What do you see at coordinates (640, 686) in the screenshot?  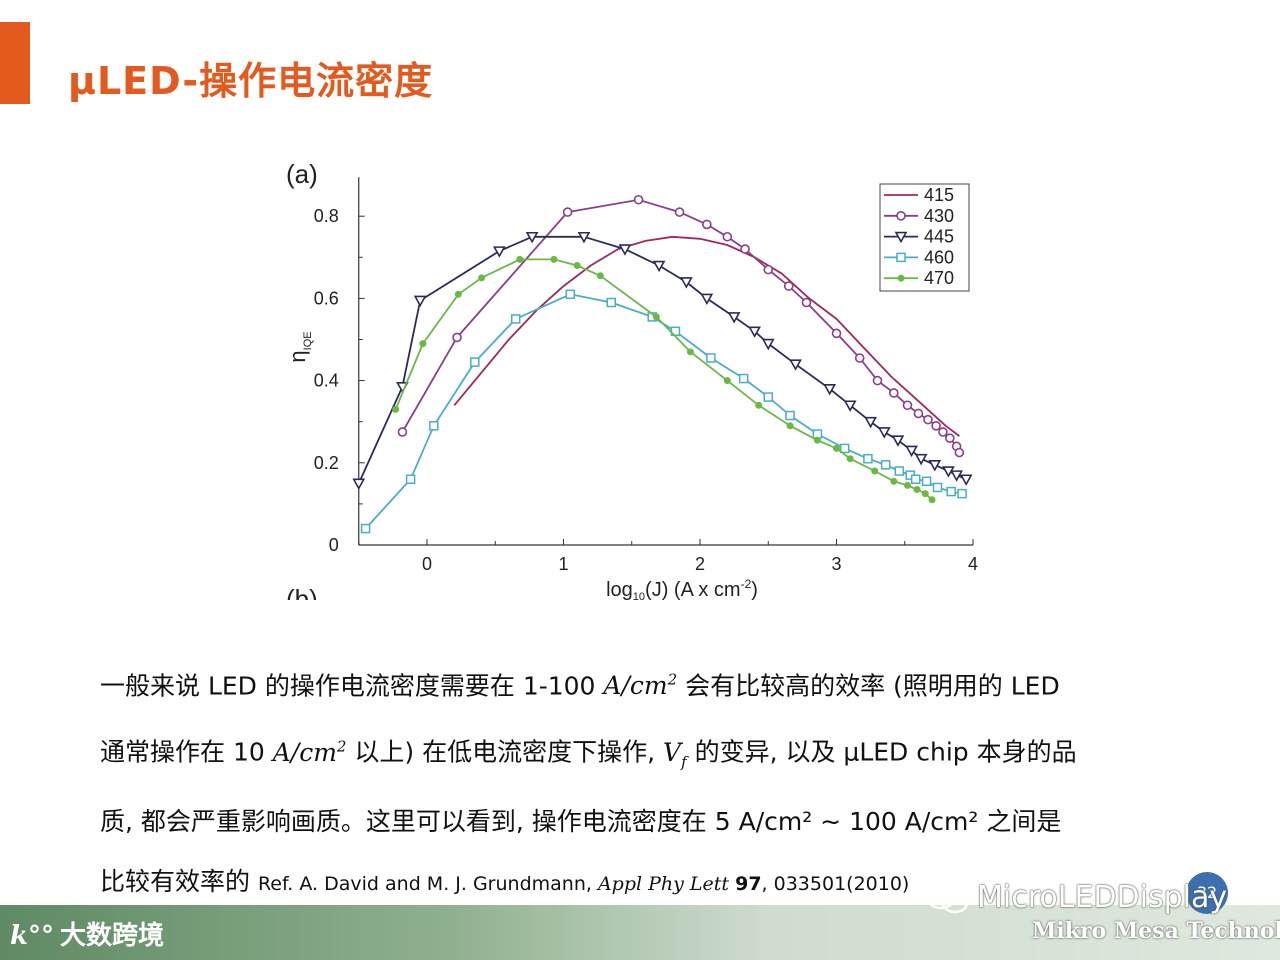 I see `unit-current-density: A/cm2` at bounding box center [640, 686].